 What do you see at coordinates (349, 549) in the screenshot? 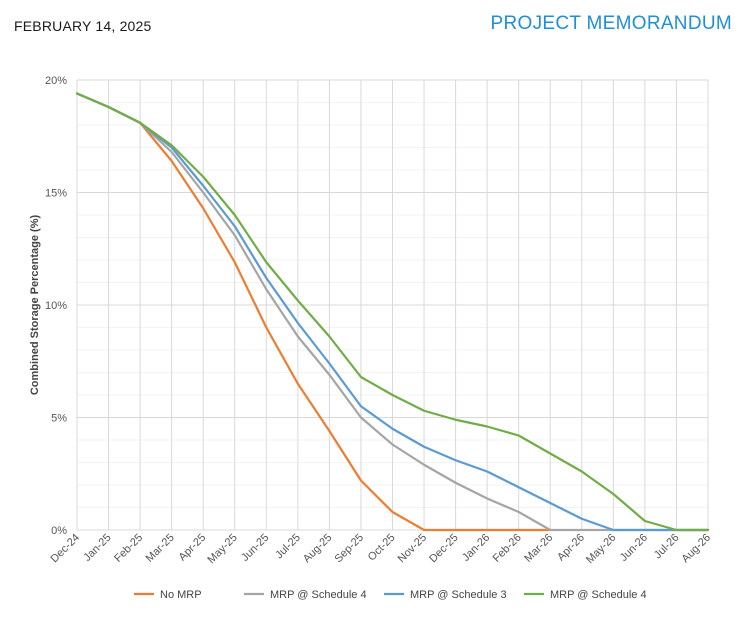
I see `x-tick-label: Sep-25` at bounding box center [349, 549].